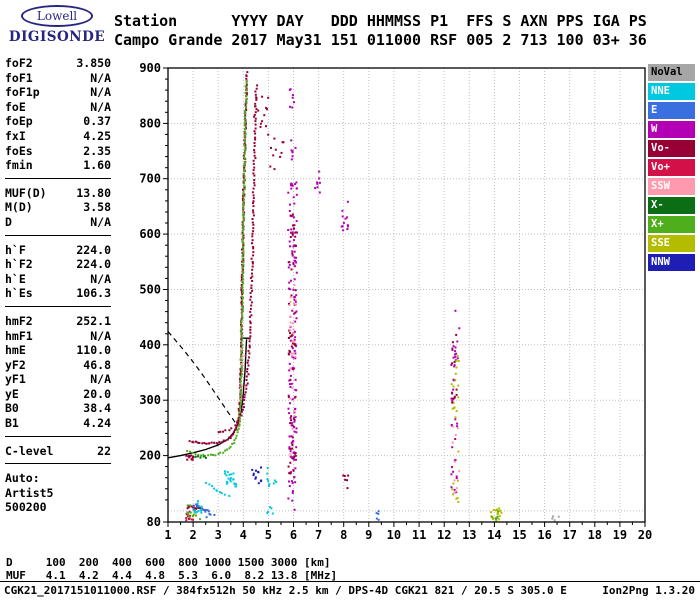  Describe the element at coordinates (569, 535) in the screenshot. I see `svg-text: 17` at that location.